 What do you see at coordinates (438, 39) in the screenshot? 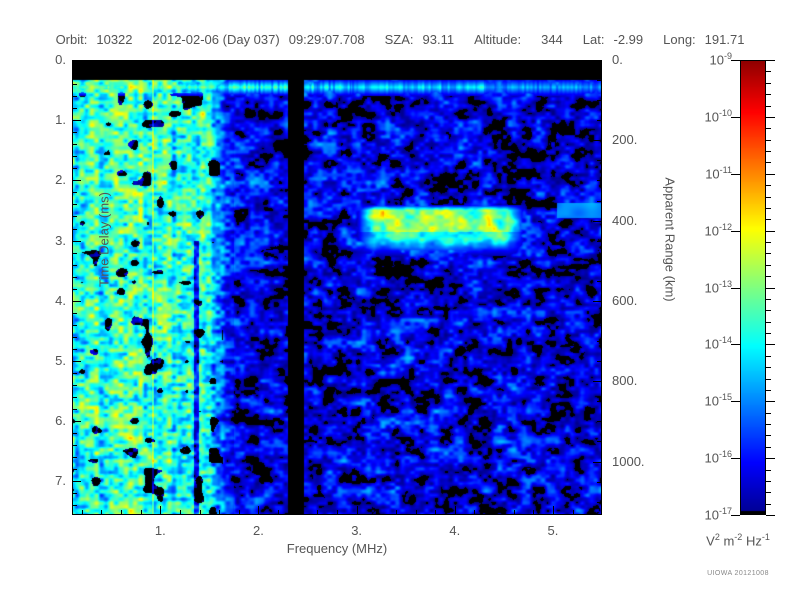
I see `sza-value: 93.11` at bounding box center [438, 39].